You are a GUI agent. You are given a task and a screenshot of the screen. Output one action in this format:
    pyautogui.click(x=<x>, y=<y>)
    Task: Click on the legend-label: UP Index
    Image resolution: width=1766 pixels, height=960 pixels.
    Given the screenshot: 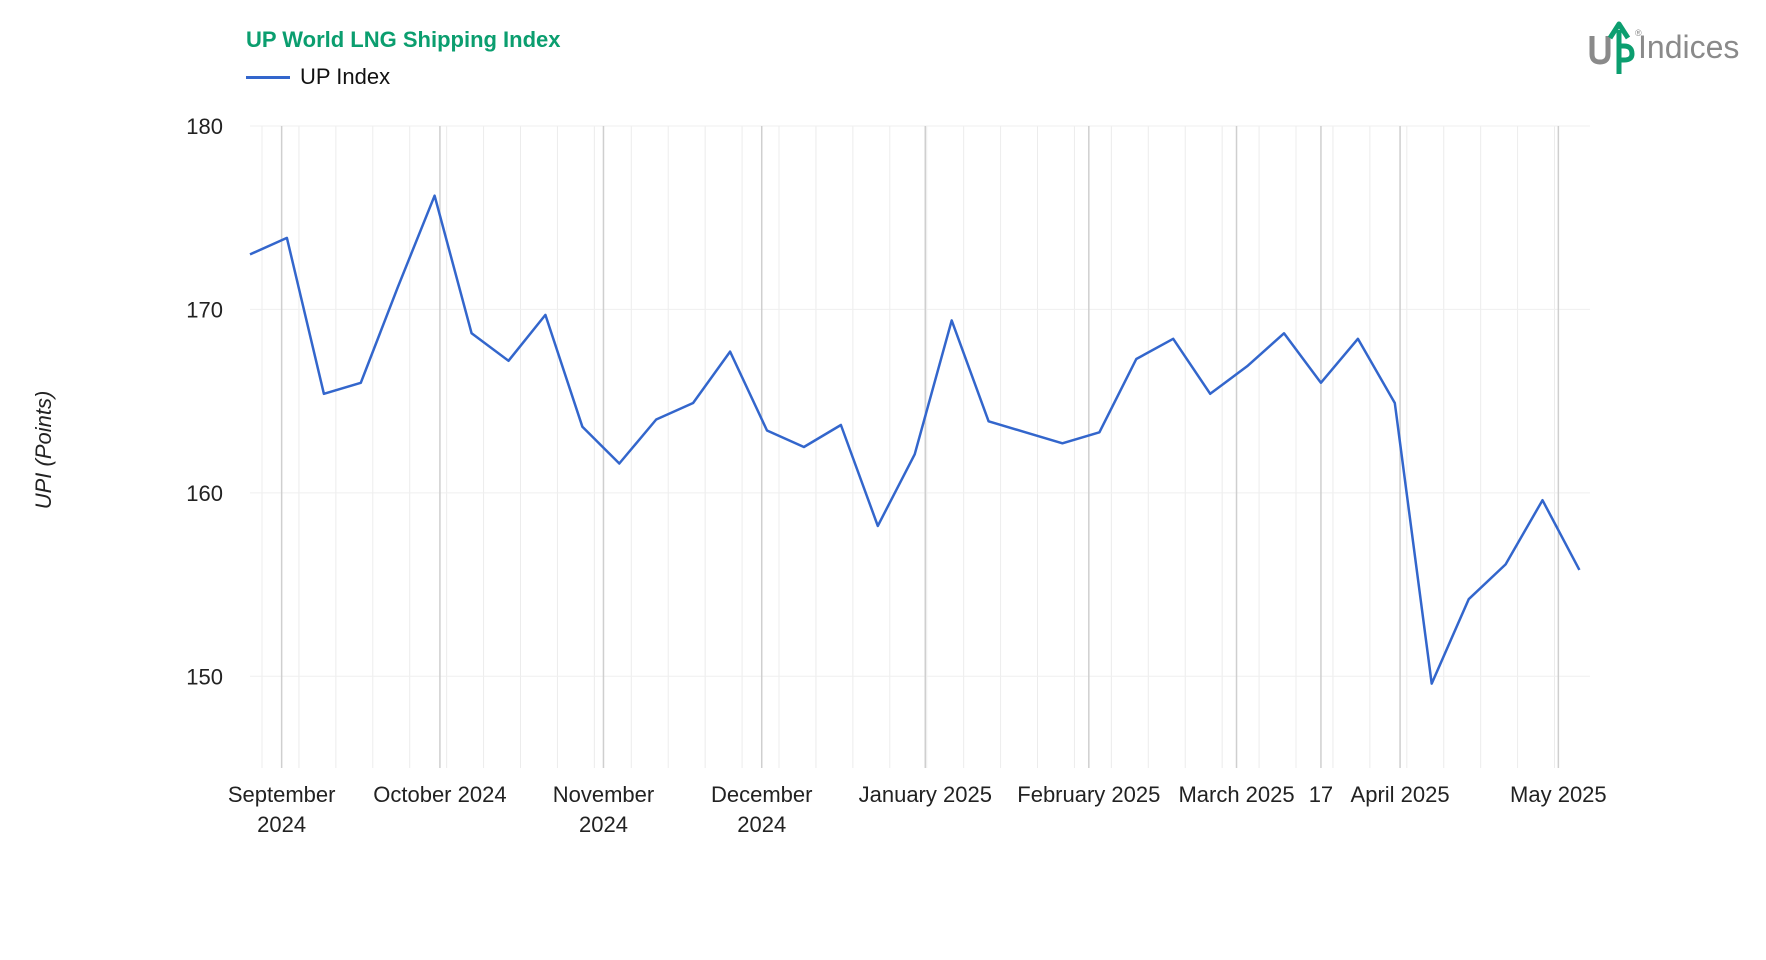 What is the action you would take?
    pyautogui.click(x=345, y=76)
    